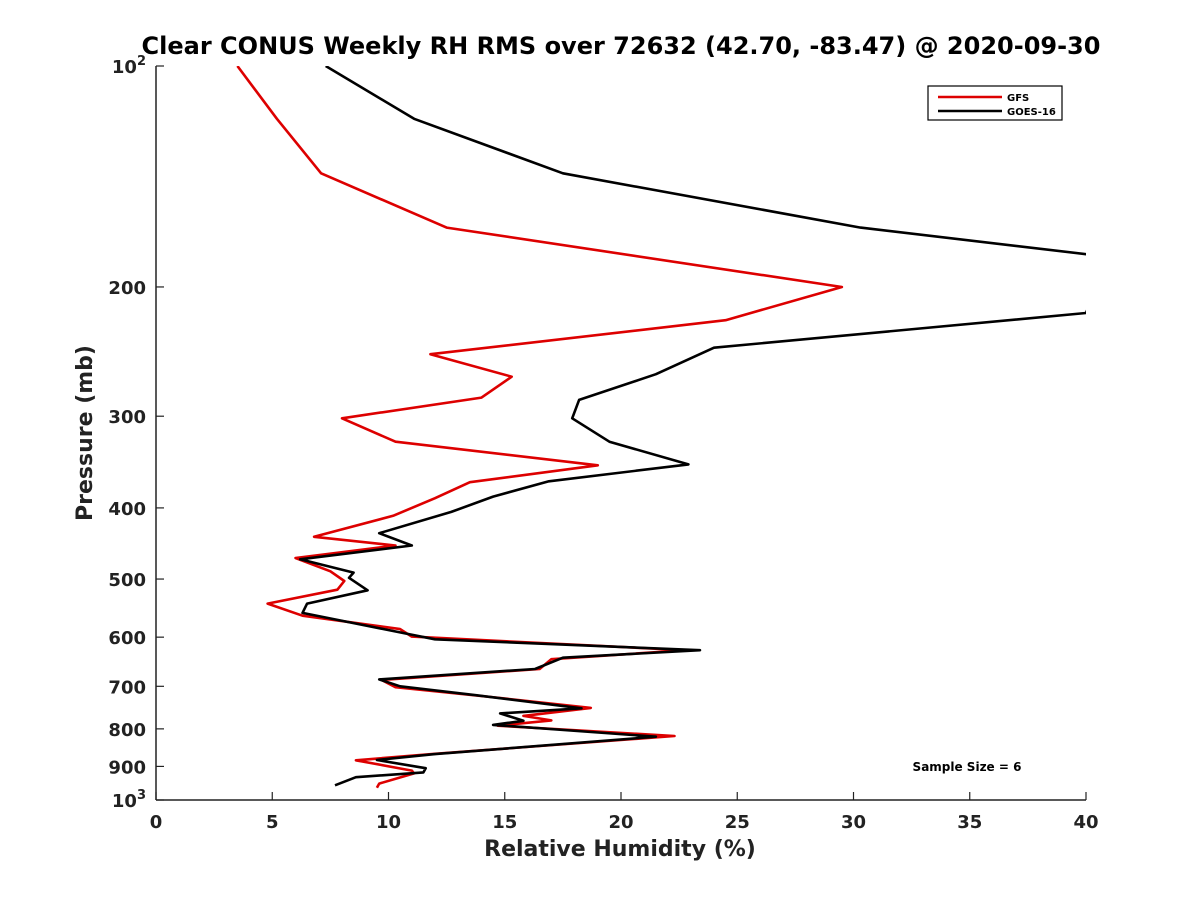 This screenshot has width=1200, height=900. I want to click on x-tick-label: 40, so click(1085, 822).